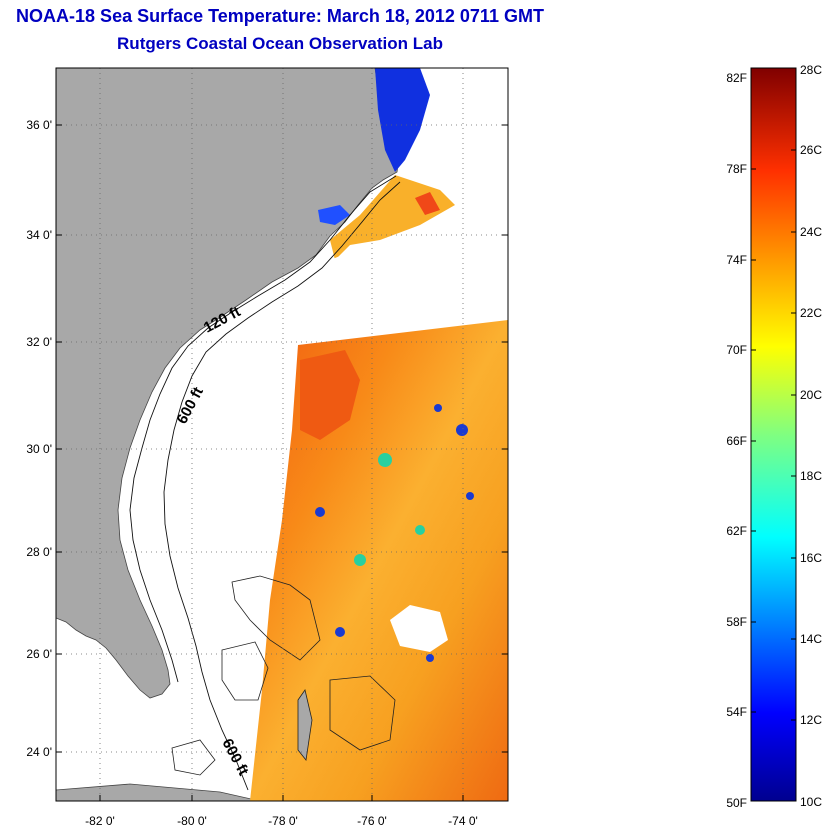 The width and height of the screenshot is (833, 832). I want to click on lat-label: 36 0', so click(39, 125).